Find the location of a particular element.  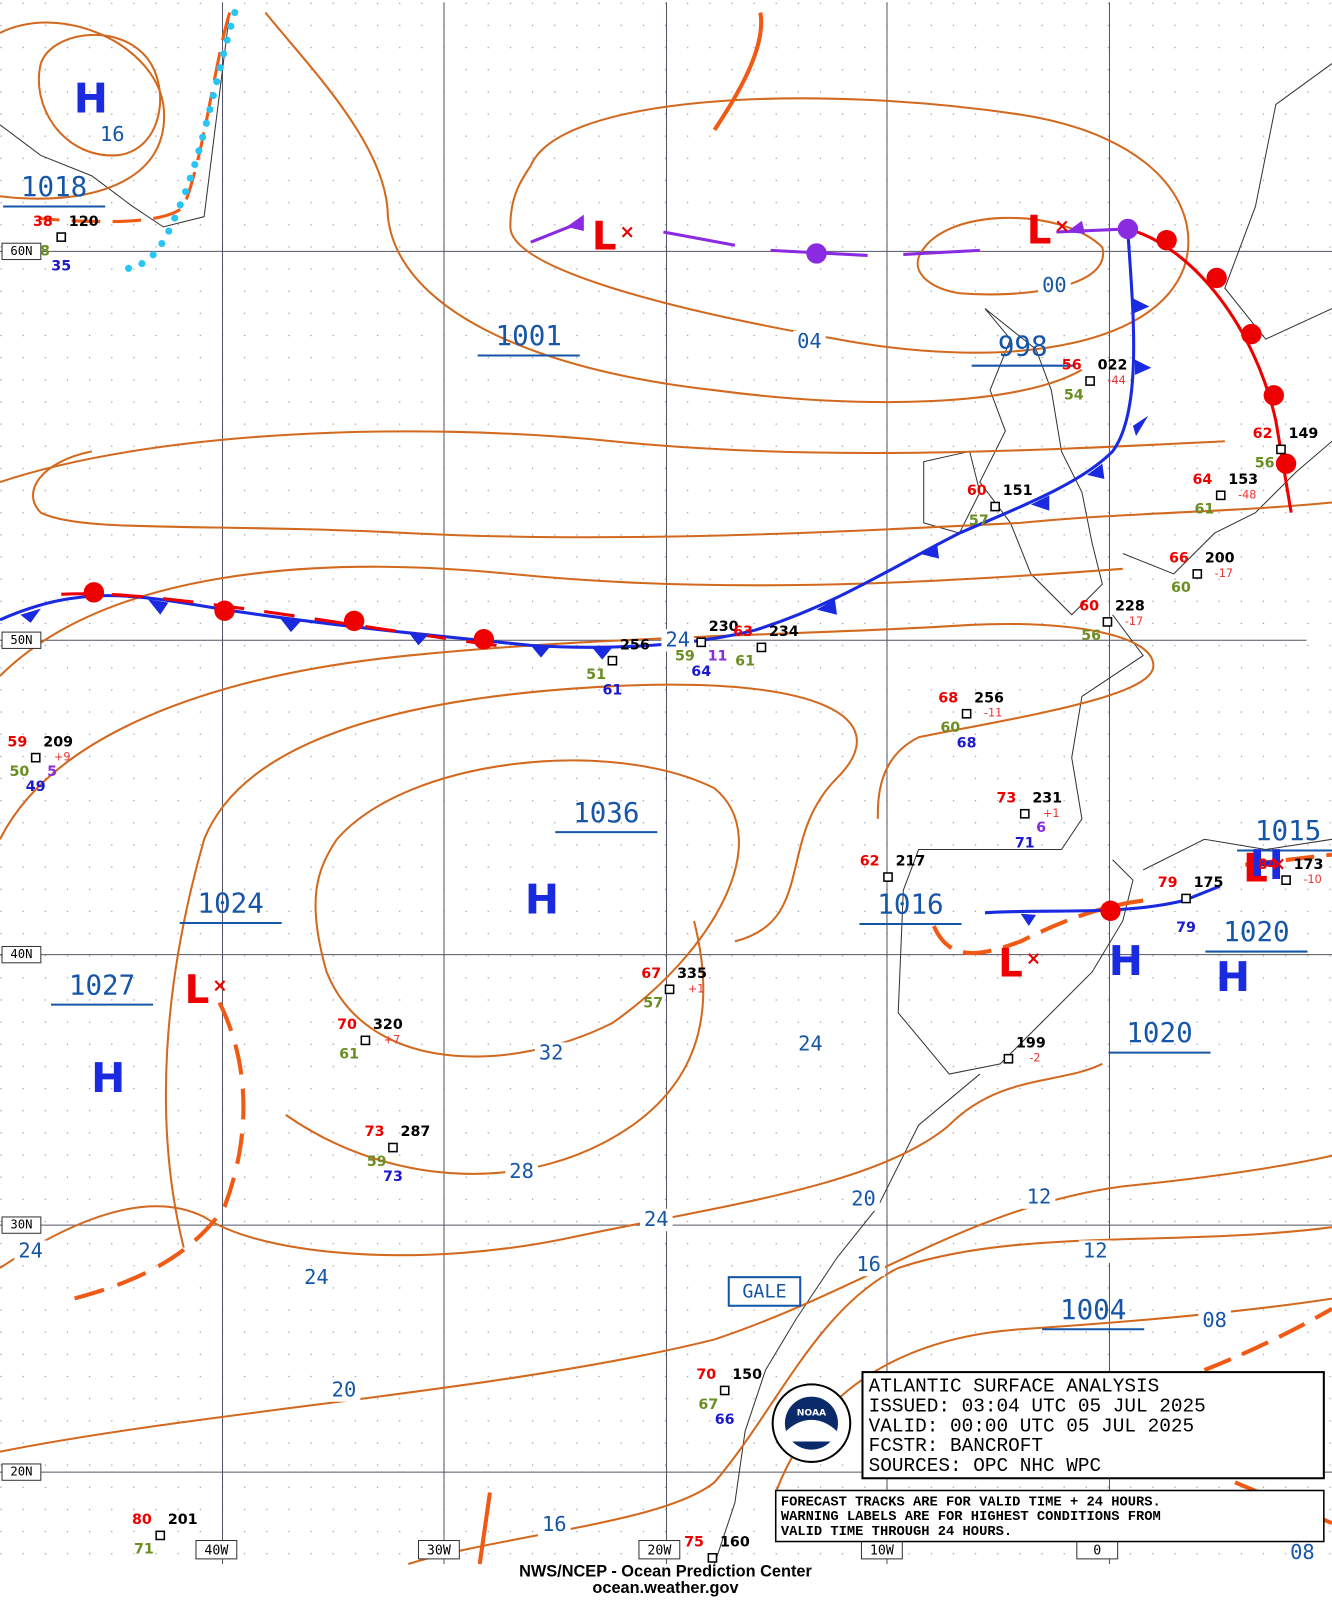

station-tendency: -11 is located at coordinates (993, 713).